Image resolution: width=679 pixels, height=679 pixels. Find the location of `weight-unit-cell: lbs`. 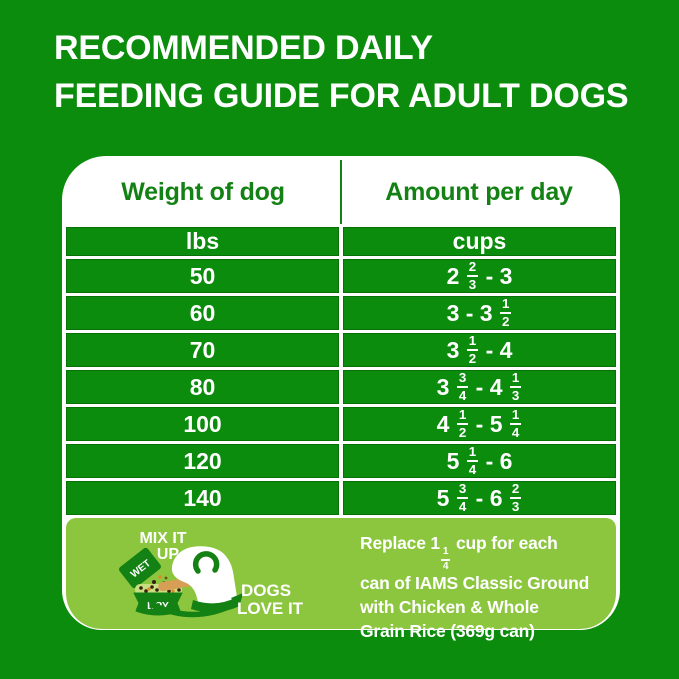

weight-unit-cell: lbs is located at coordinates (202, 241).